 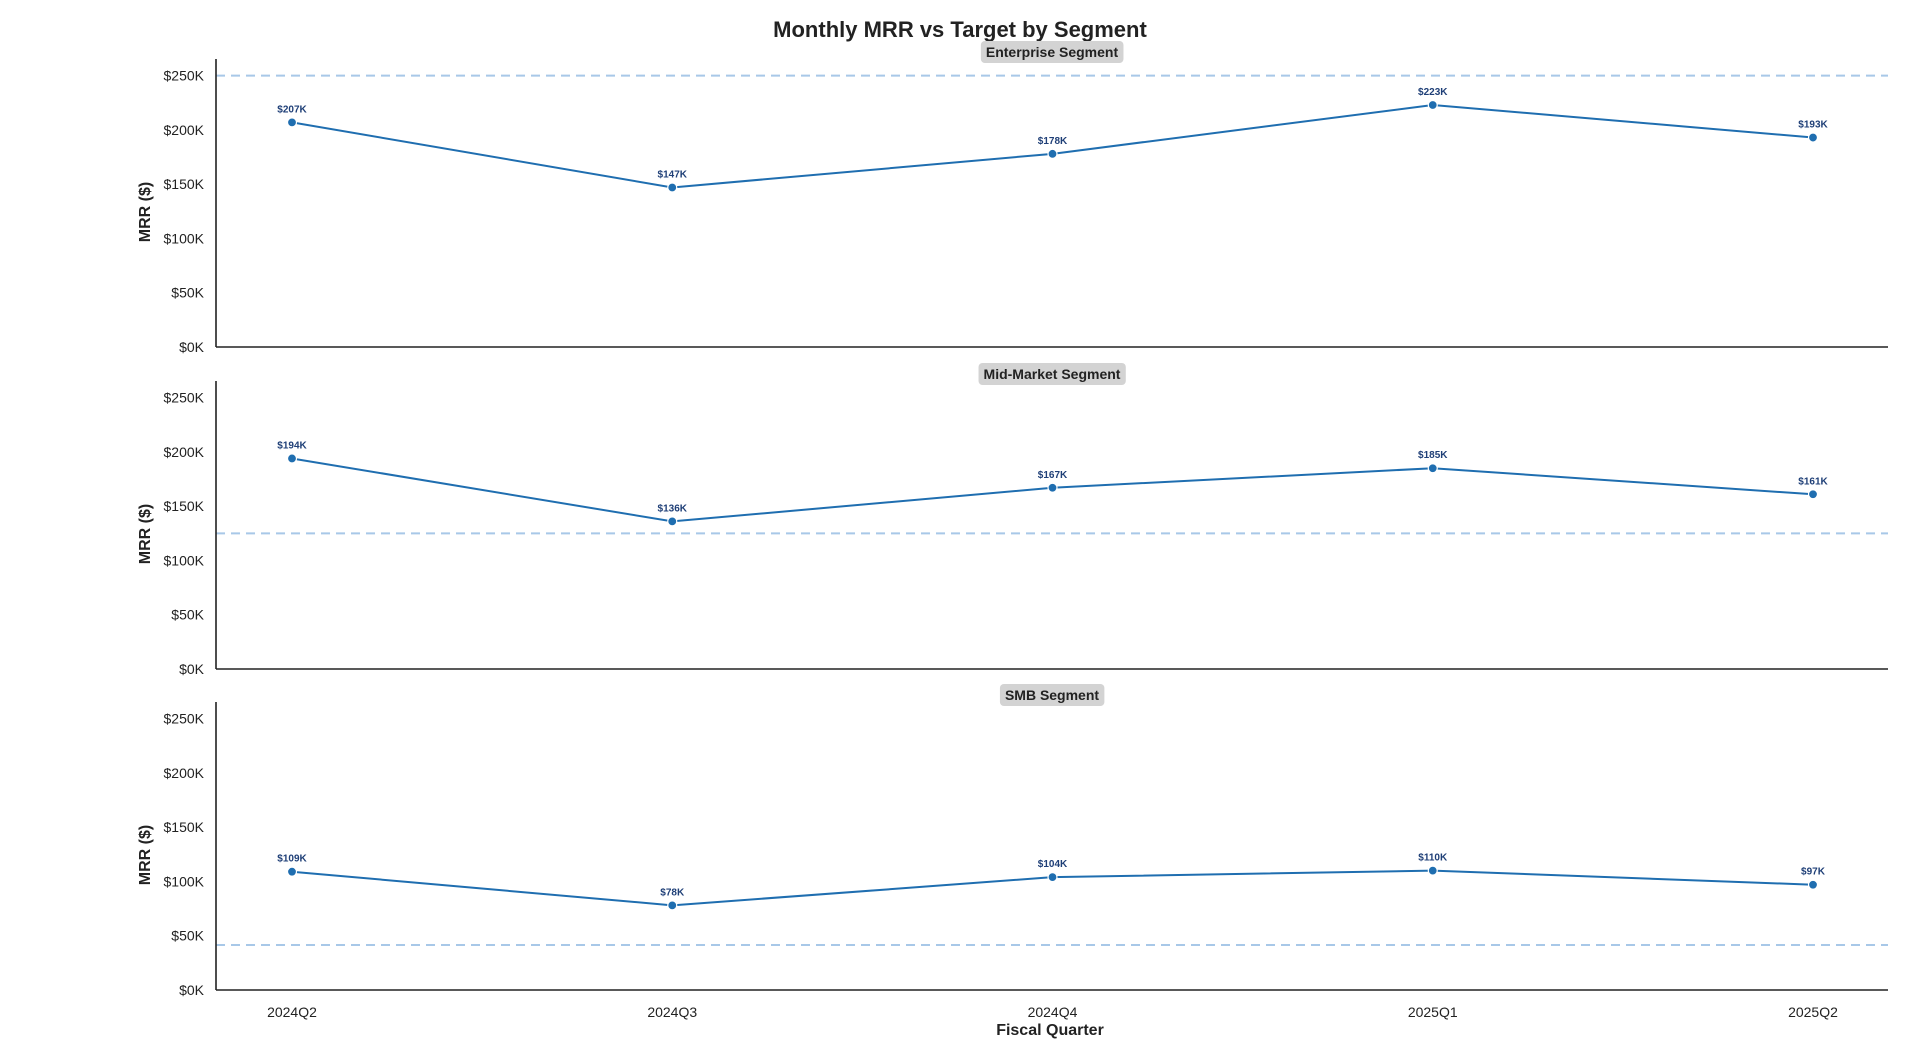 What do you see at coordinates (1813, 125) in the screenshot?
I see `data-label: $193K` at bounding box center [1813, 125].